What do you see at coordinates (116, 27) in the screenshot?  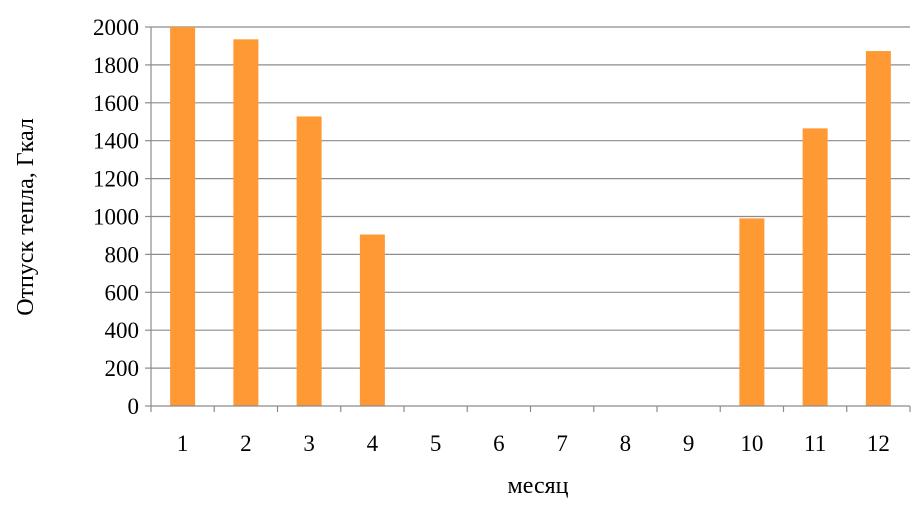 I see `y-tick-label: 2000` at bounding box center [116, 27].